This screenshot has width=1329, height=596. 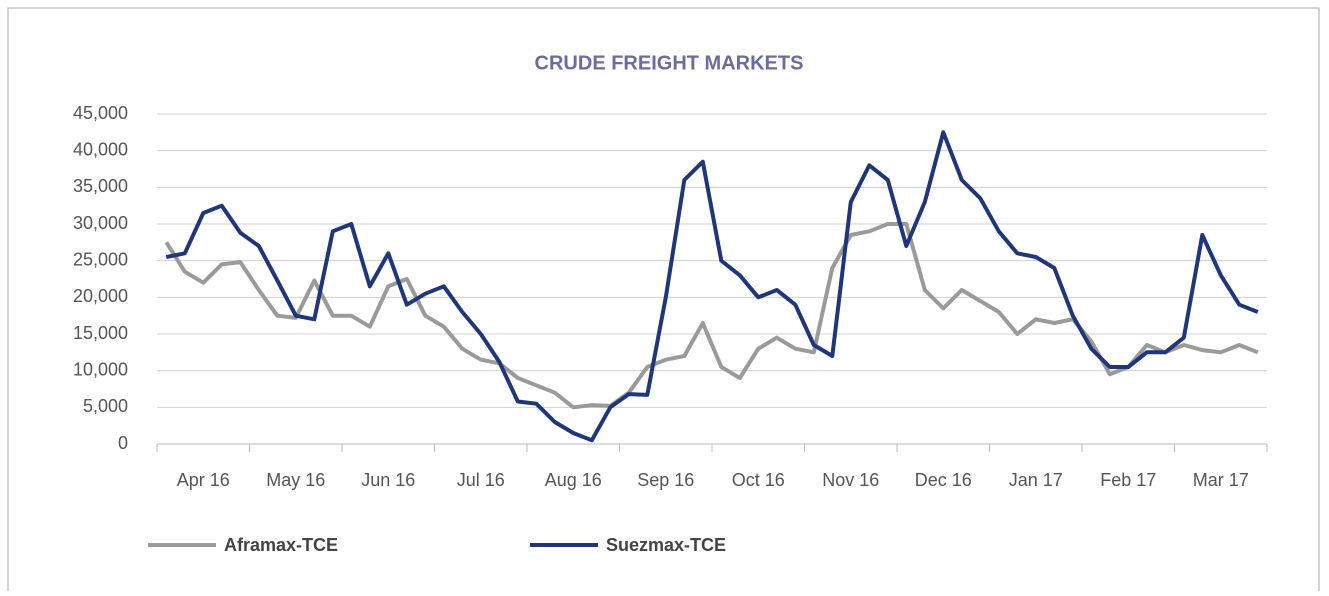 I want to click on y-tick-label: 30,000, so click(x=100, y=223).